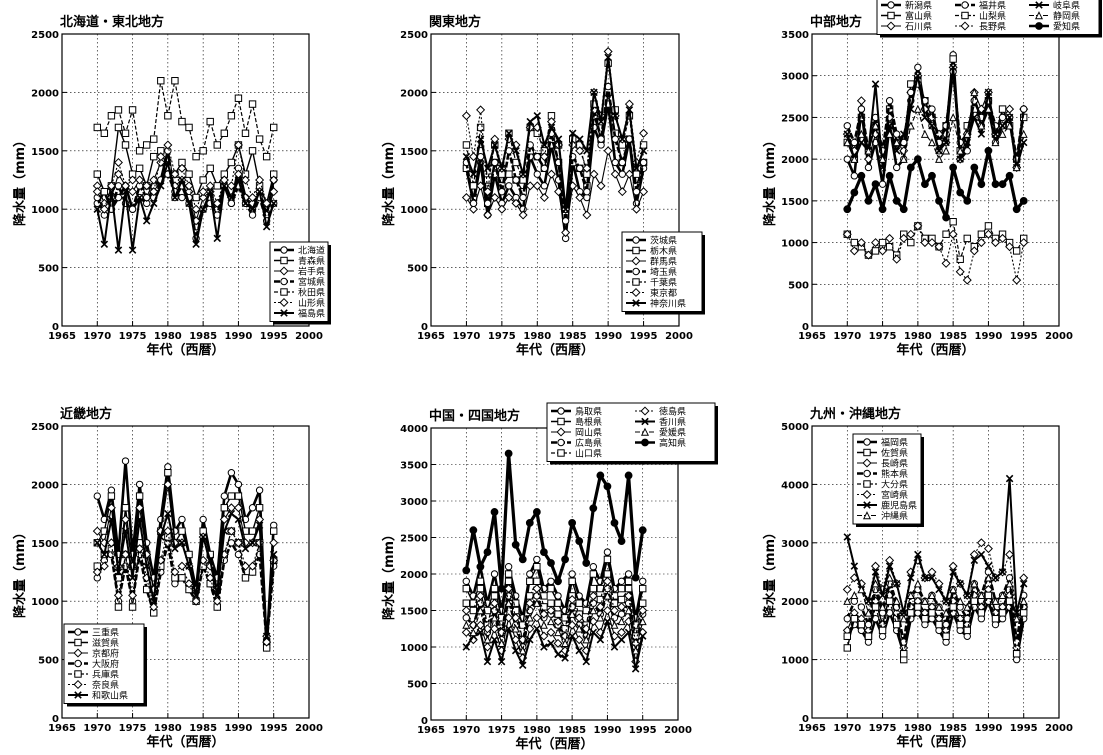  What do you see at coordinates (112, 22) in the screenshot?
I see `chart-title: 北海道・東北地方` at bounding box center [112, 22].